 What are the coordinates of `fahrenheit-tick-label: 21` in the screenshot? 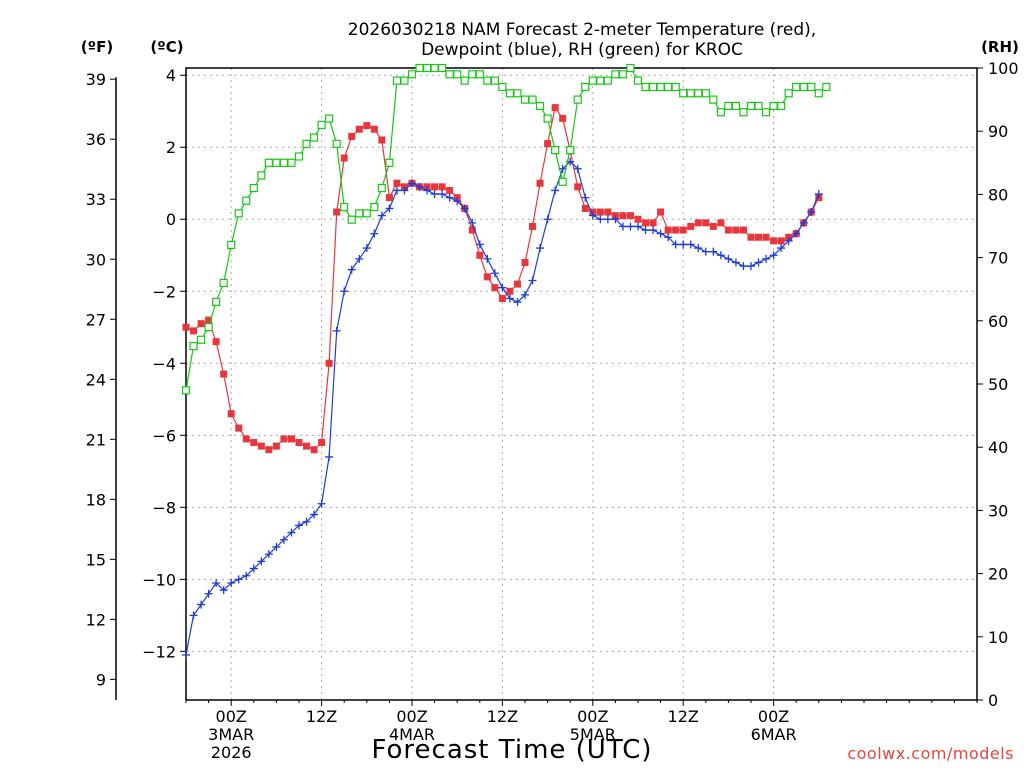 It's located at (96, 439).